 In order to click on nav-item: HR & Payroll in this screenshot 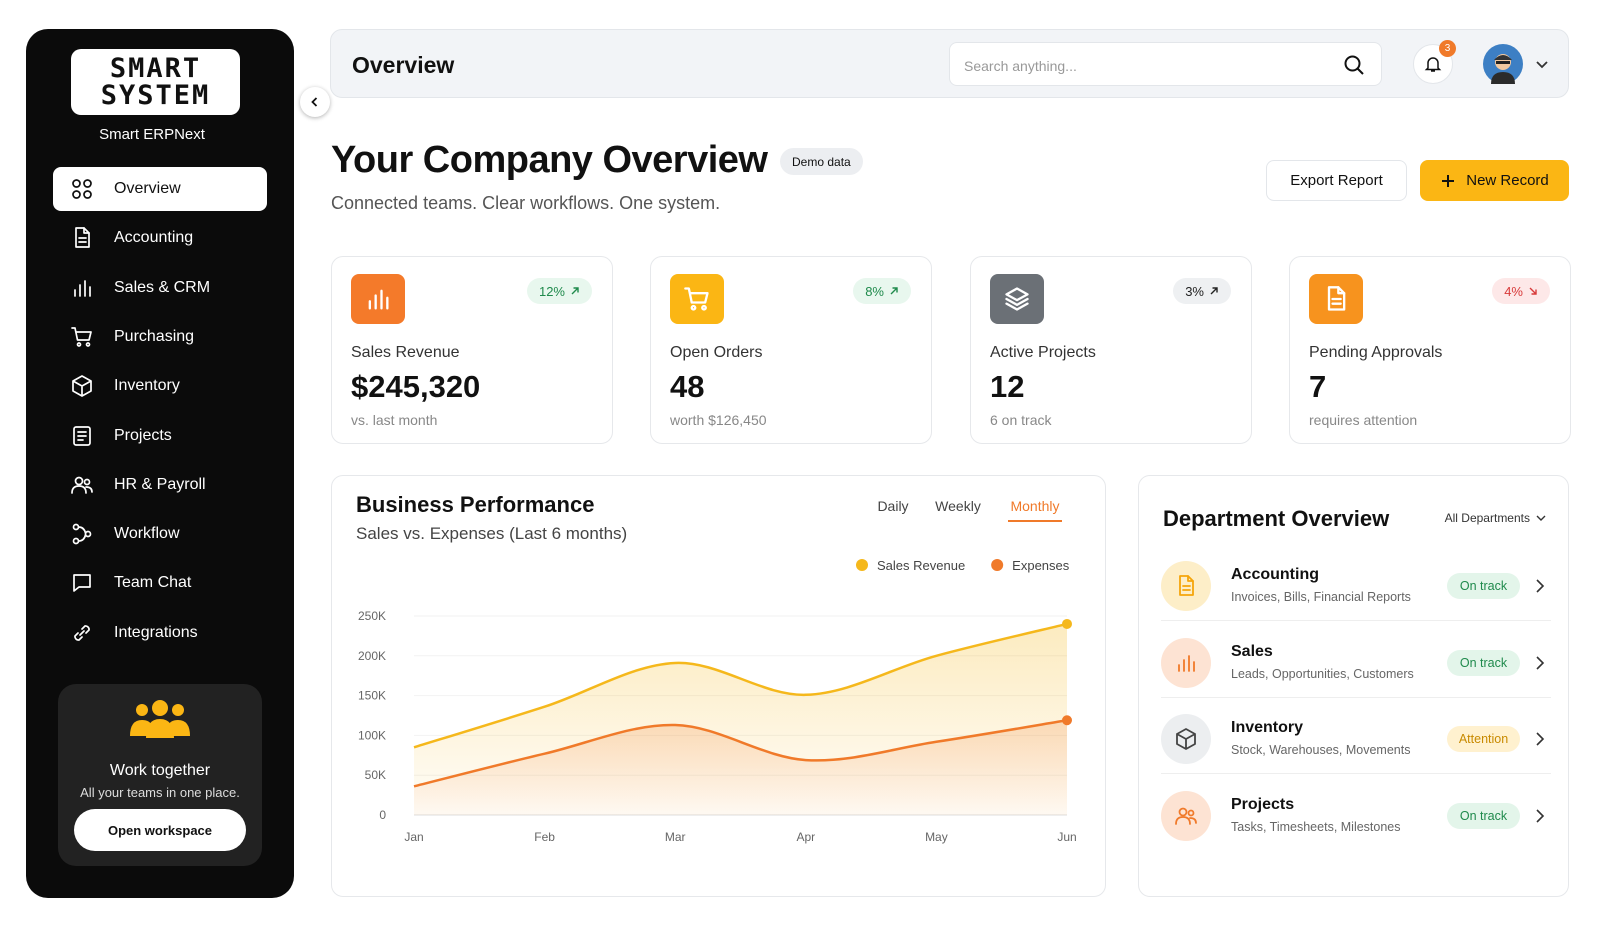, I will do `click(160, 485)`.